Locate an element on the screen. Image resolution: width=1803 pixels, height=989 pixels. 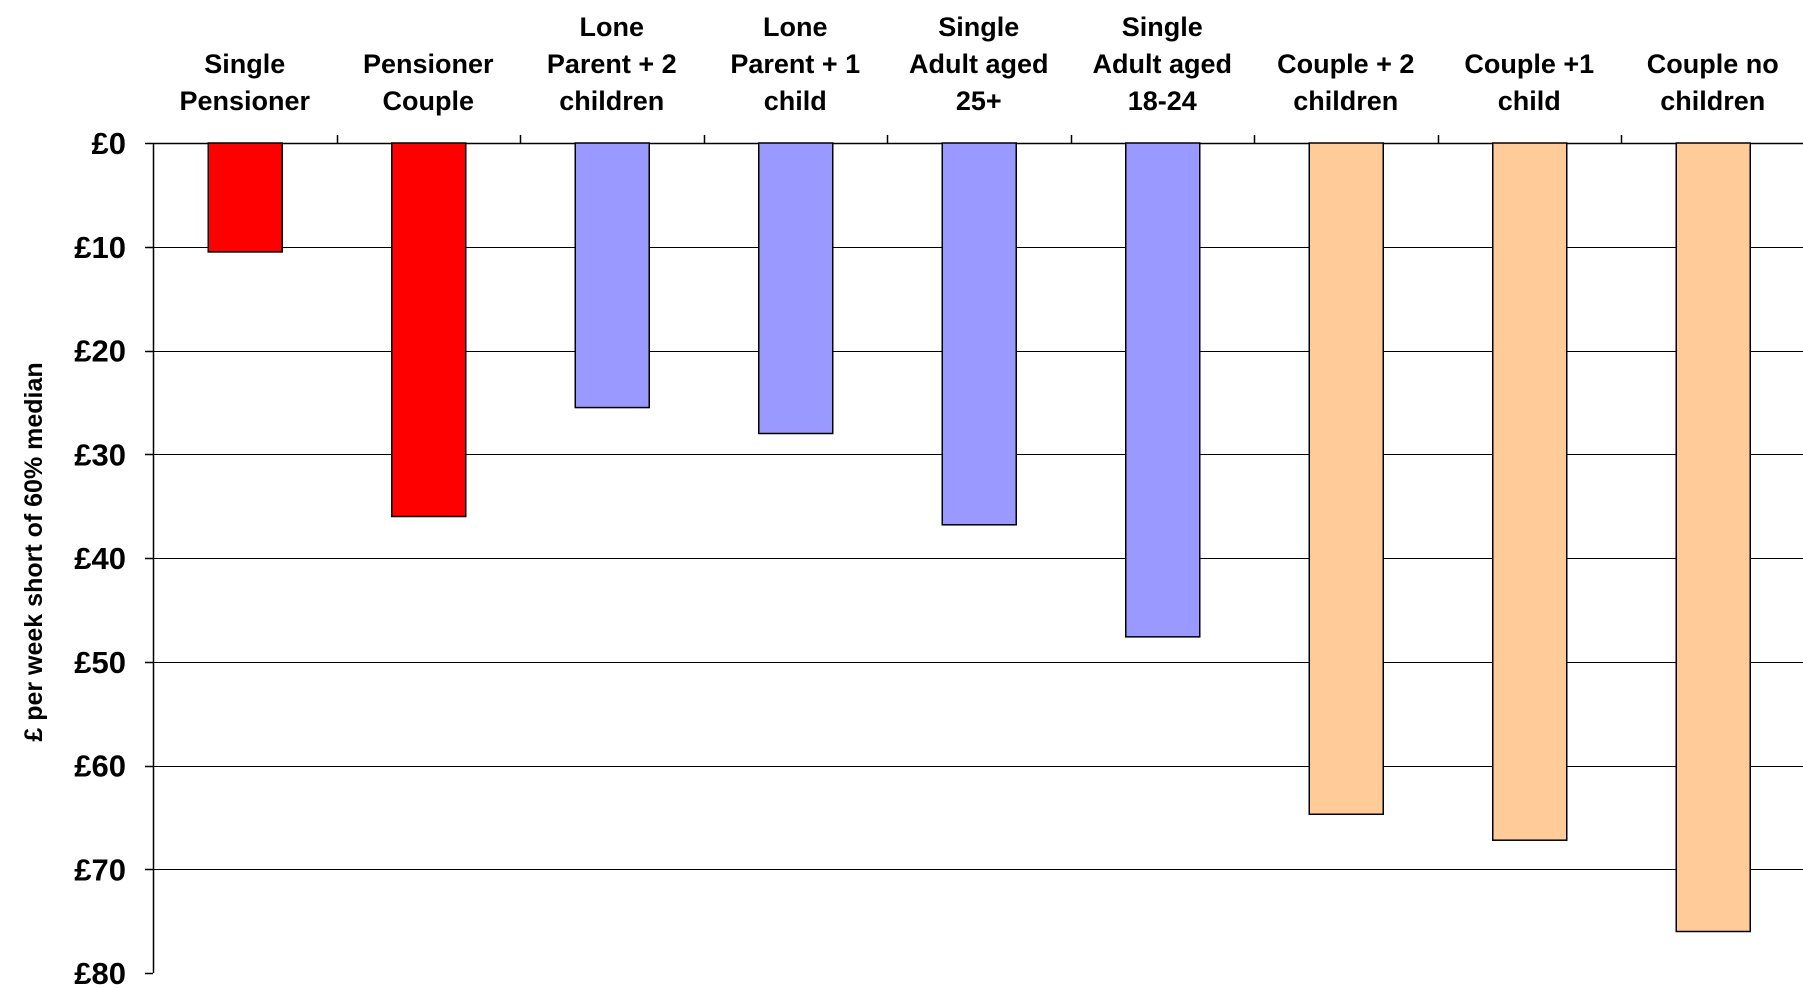
y-tick-label: £70 is located at coordinates (100, 869).